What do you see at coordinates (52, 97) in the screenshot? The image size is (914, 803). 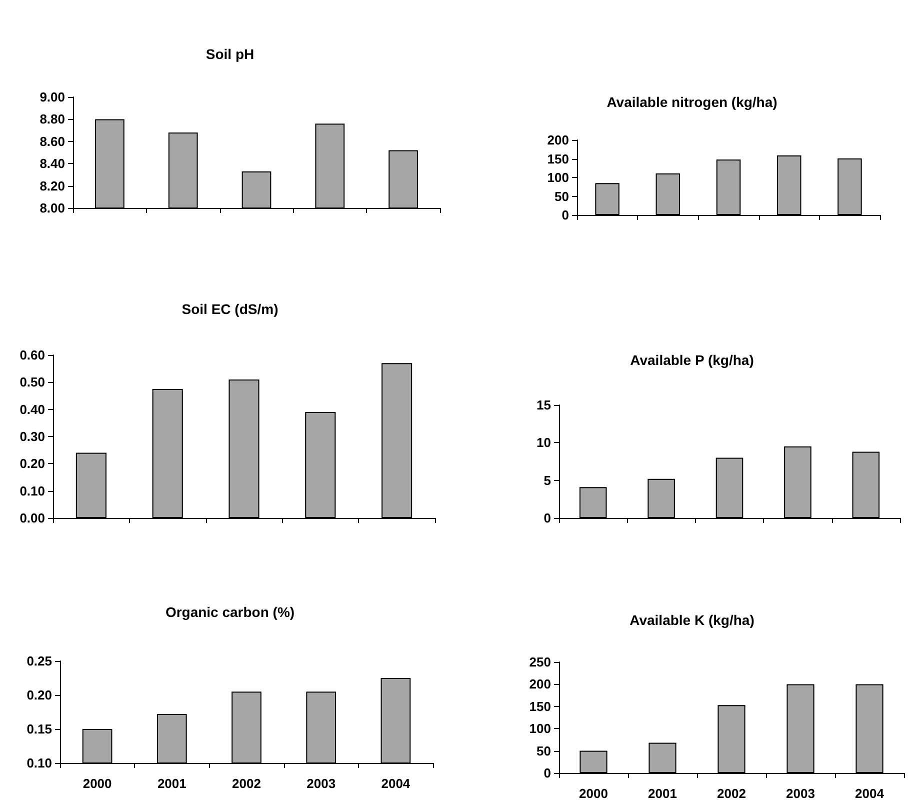 I see `y-tick-label: 9.00` at bounding box center [52, 97].